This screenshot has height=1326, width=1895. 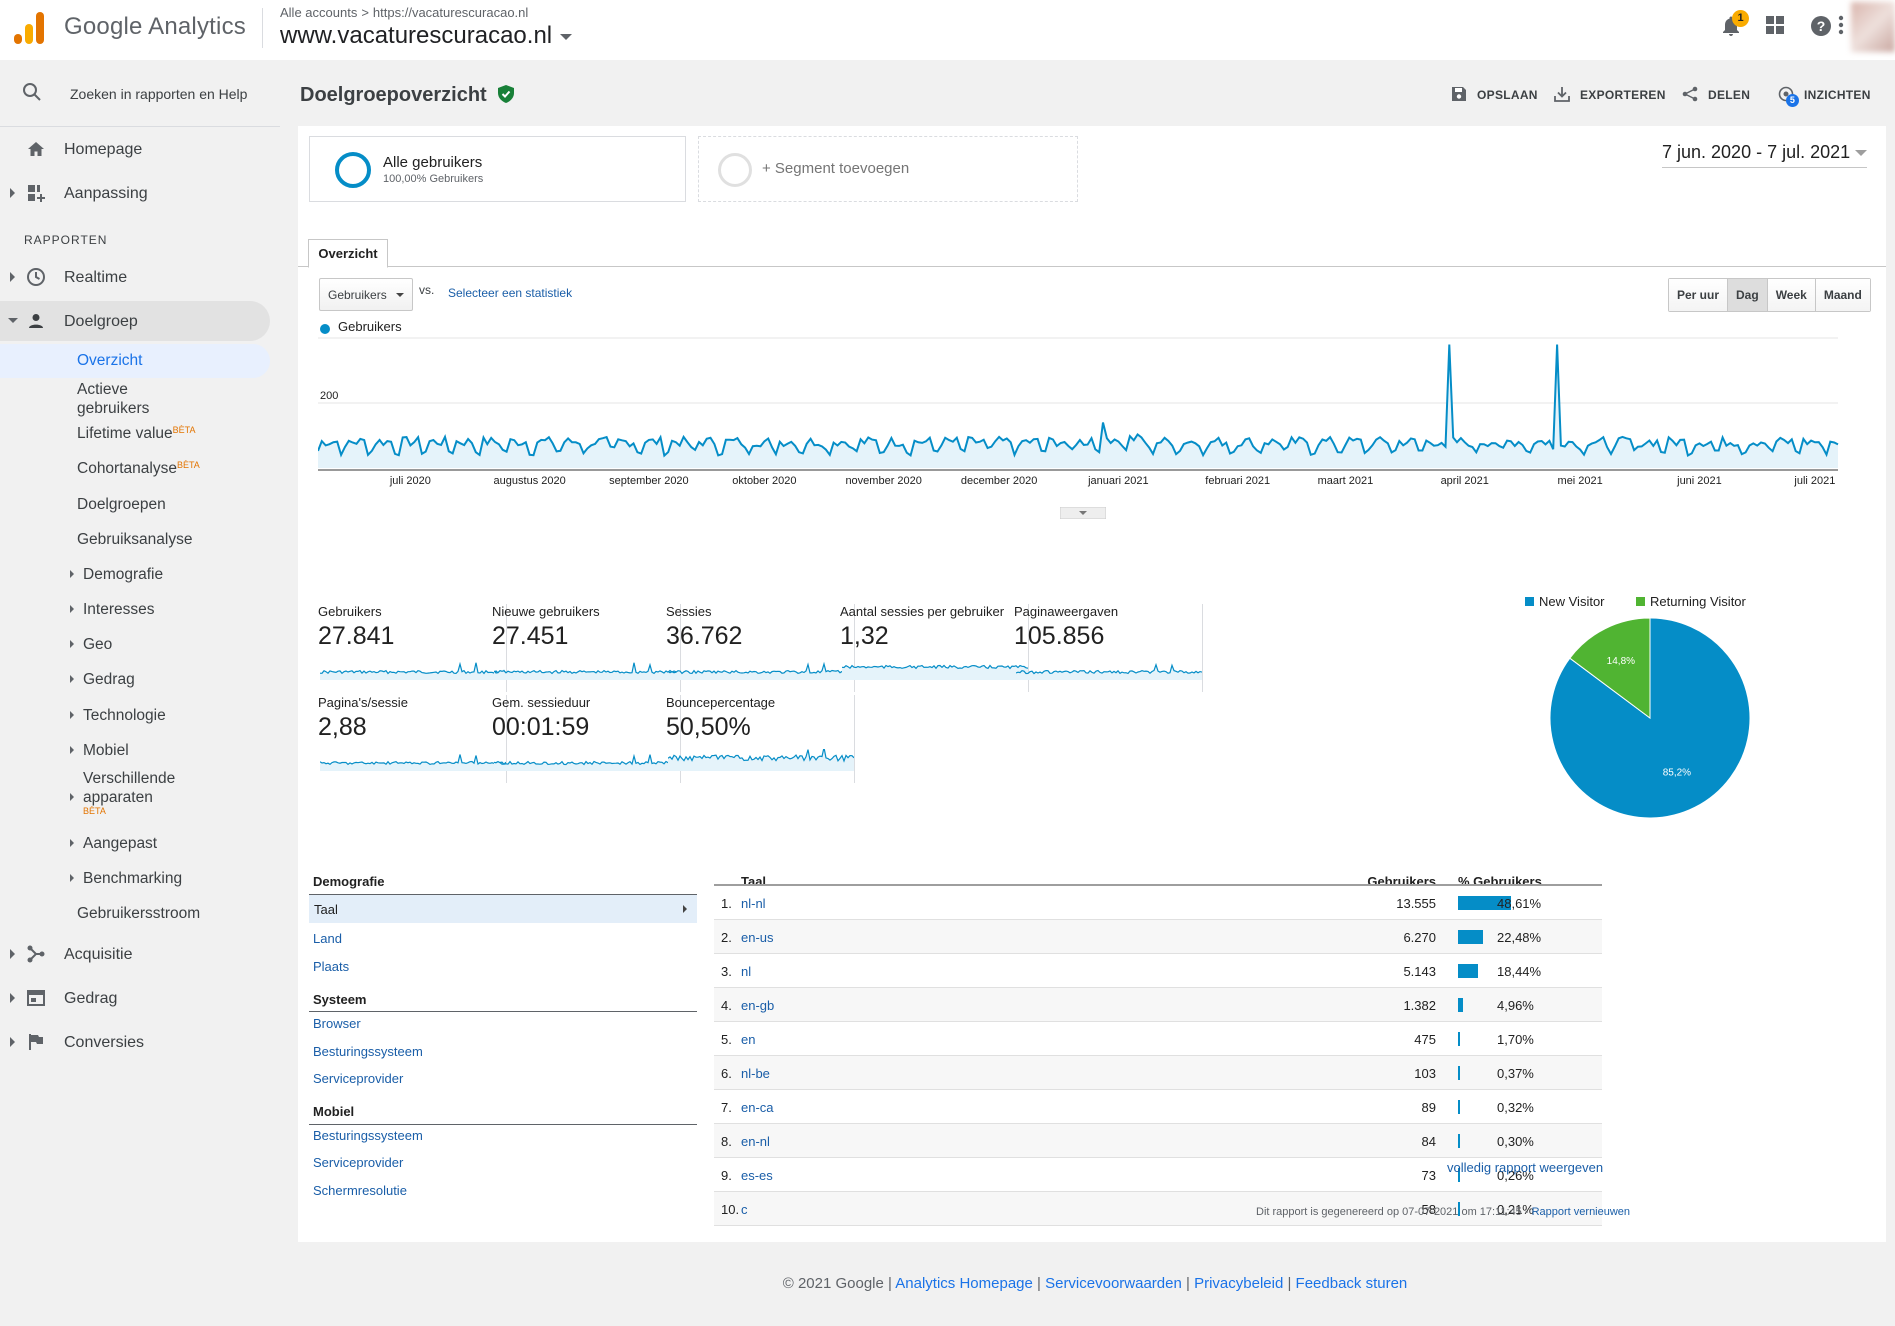 What do you see at coordinates (758, 1005) in the screenshot?
I see `row-language-link: en-gb` at bounding box center [758, 1005].